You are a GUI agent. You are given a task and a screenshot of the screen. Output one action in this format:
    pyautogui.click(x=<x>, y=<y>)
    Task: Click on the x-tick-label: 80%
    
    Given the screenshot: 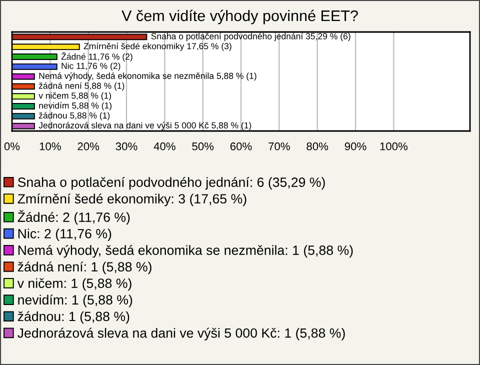 What is the action you would take?
    pyautogui.click(x=317, y=146)
    